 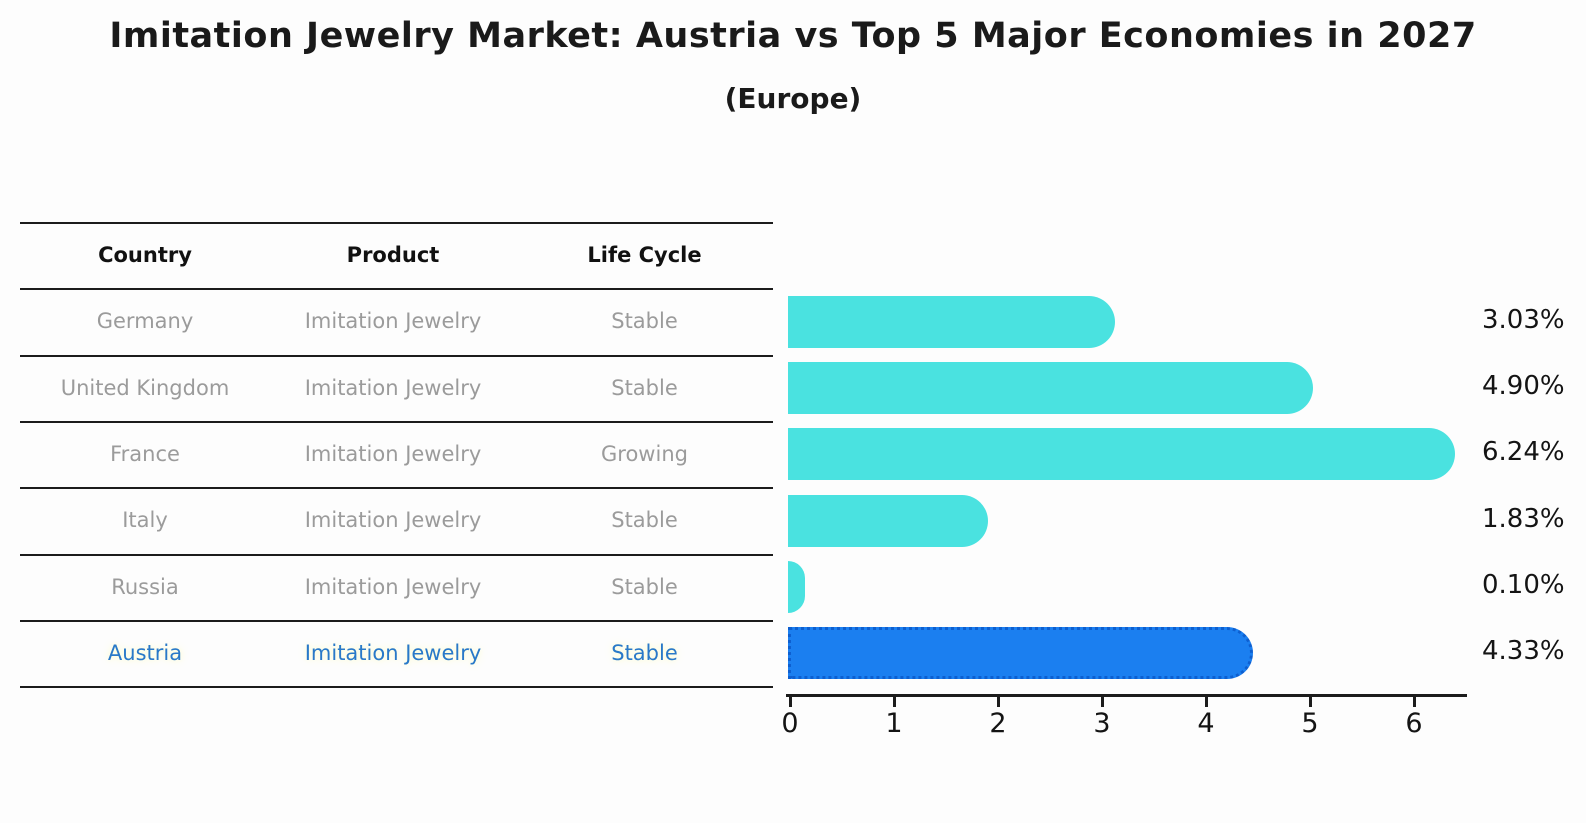 I want to click on column-header-country: Country, so click(x=145, y=255).